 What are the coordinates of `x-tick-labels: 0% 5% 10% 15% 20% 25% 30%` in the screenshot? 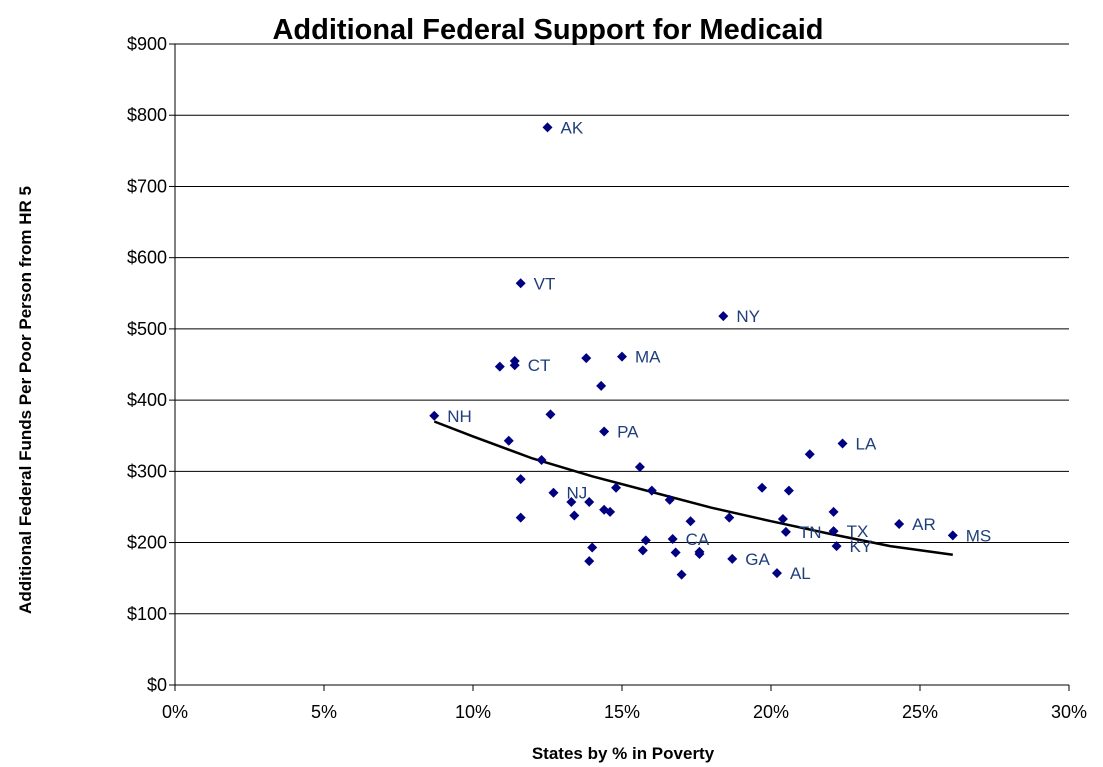 It's located at (624, 712).